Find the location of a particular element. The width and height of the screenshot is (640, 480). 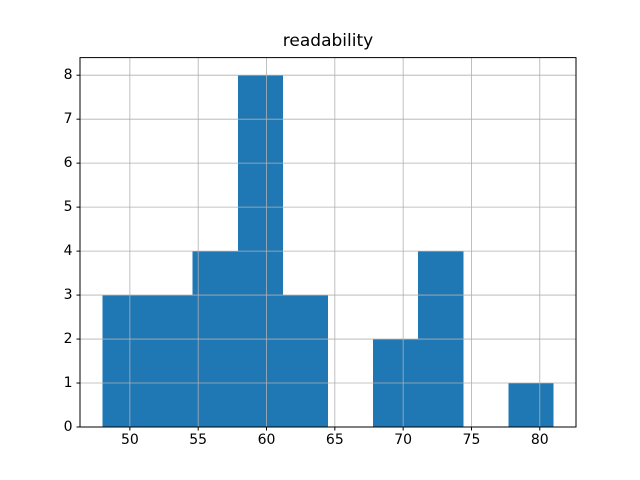

y-tick-label: 4 is located at coordinates (68, 251).